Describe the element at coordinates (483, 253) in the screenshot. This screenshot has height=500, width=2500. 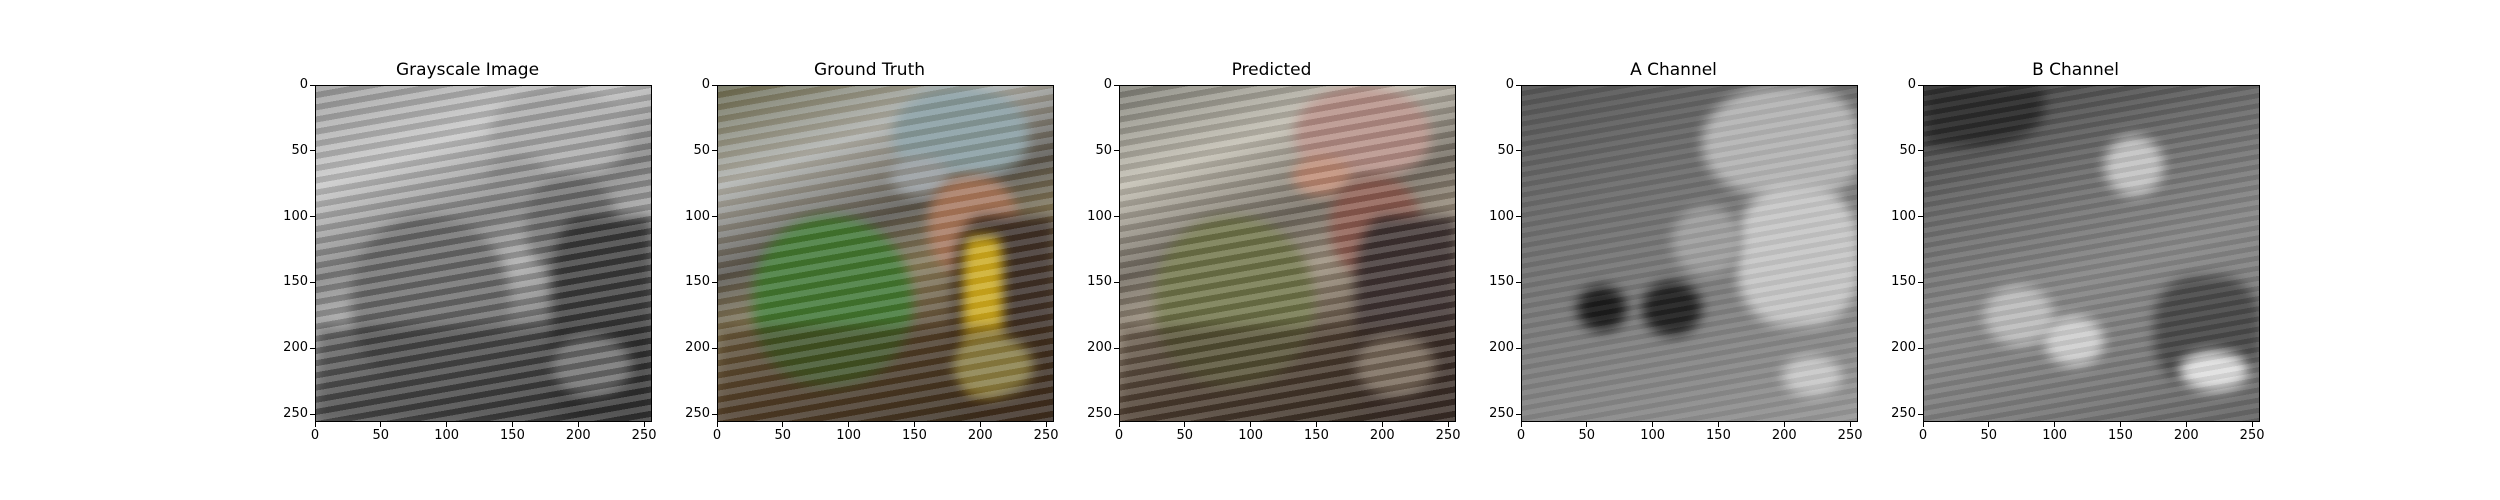
I see `image-grayscale` at that location.